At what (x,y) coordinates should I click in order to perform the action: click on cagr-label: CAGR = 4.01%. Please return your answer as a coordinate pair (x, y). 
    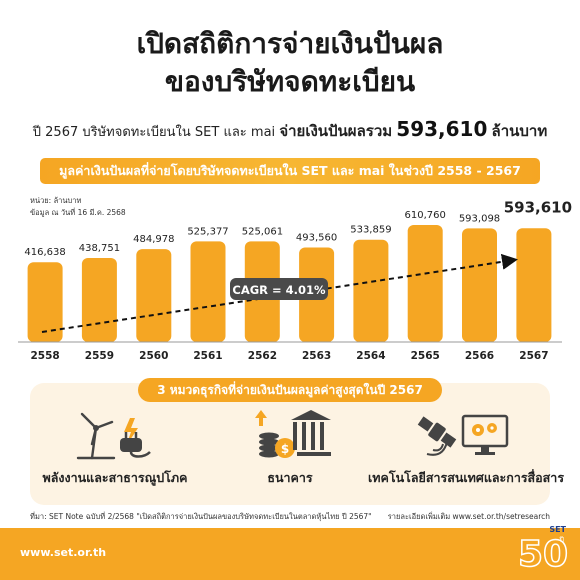
    Looking at the image, I should click on (279, 290).